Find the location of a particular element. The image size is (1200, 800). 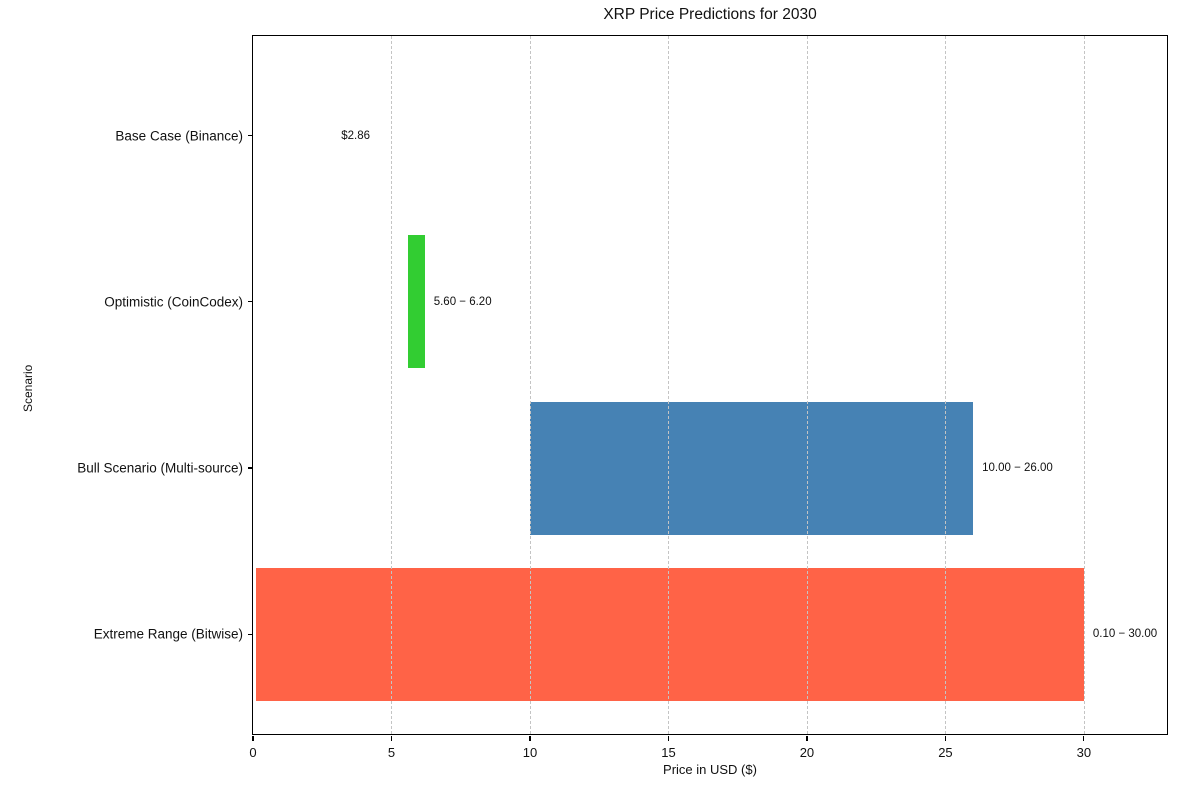

y-tick-label: Base Case (Binance) is located at coordinates (179, 136).